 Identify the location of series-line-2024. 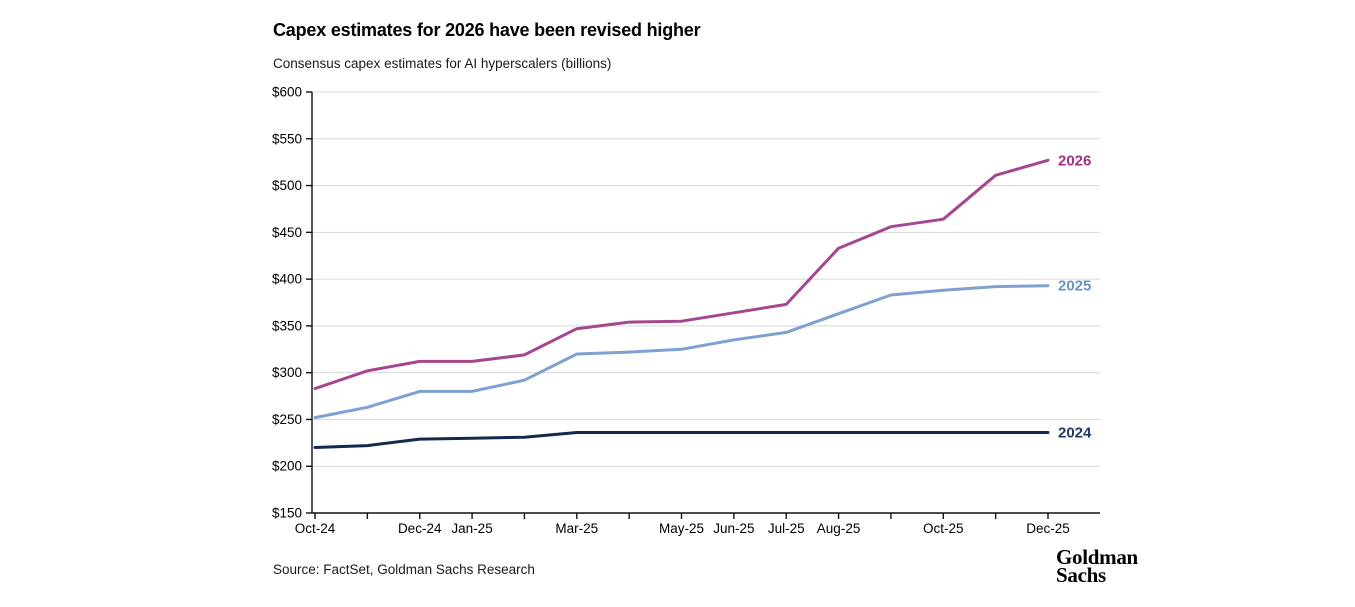
(681, 440).